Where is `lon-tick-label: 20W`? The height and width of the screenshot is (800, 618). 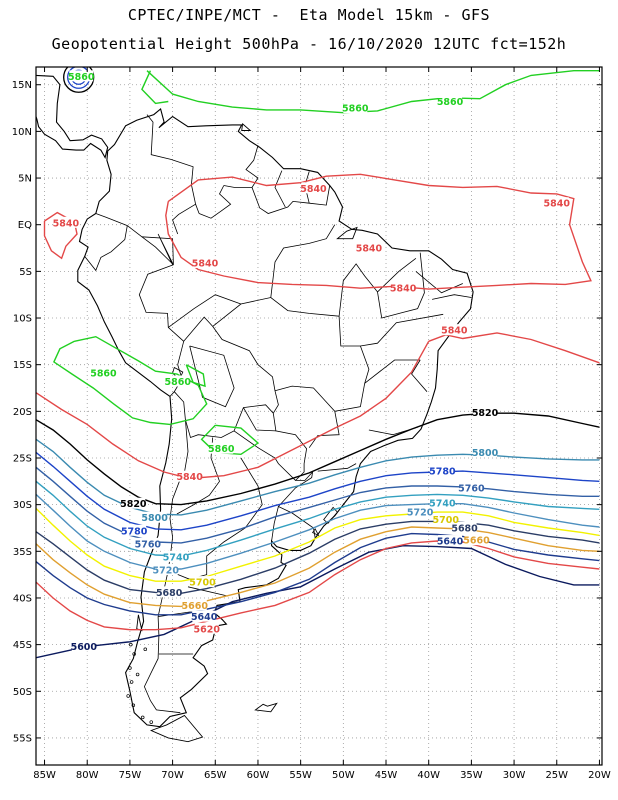
lon-tick-label: 20W is located at coordinates (599, 775).